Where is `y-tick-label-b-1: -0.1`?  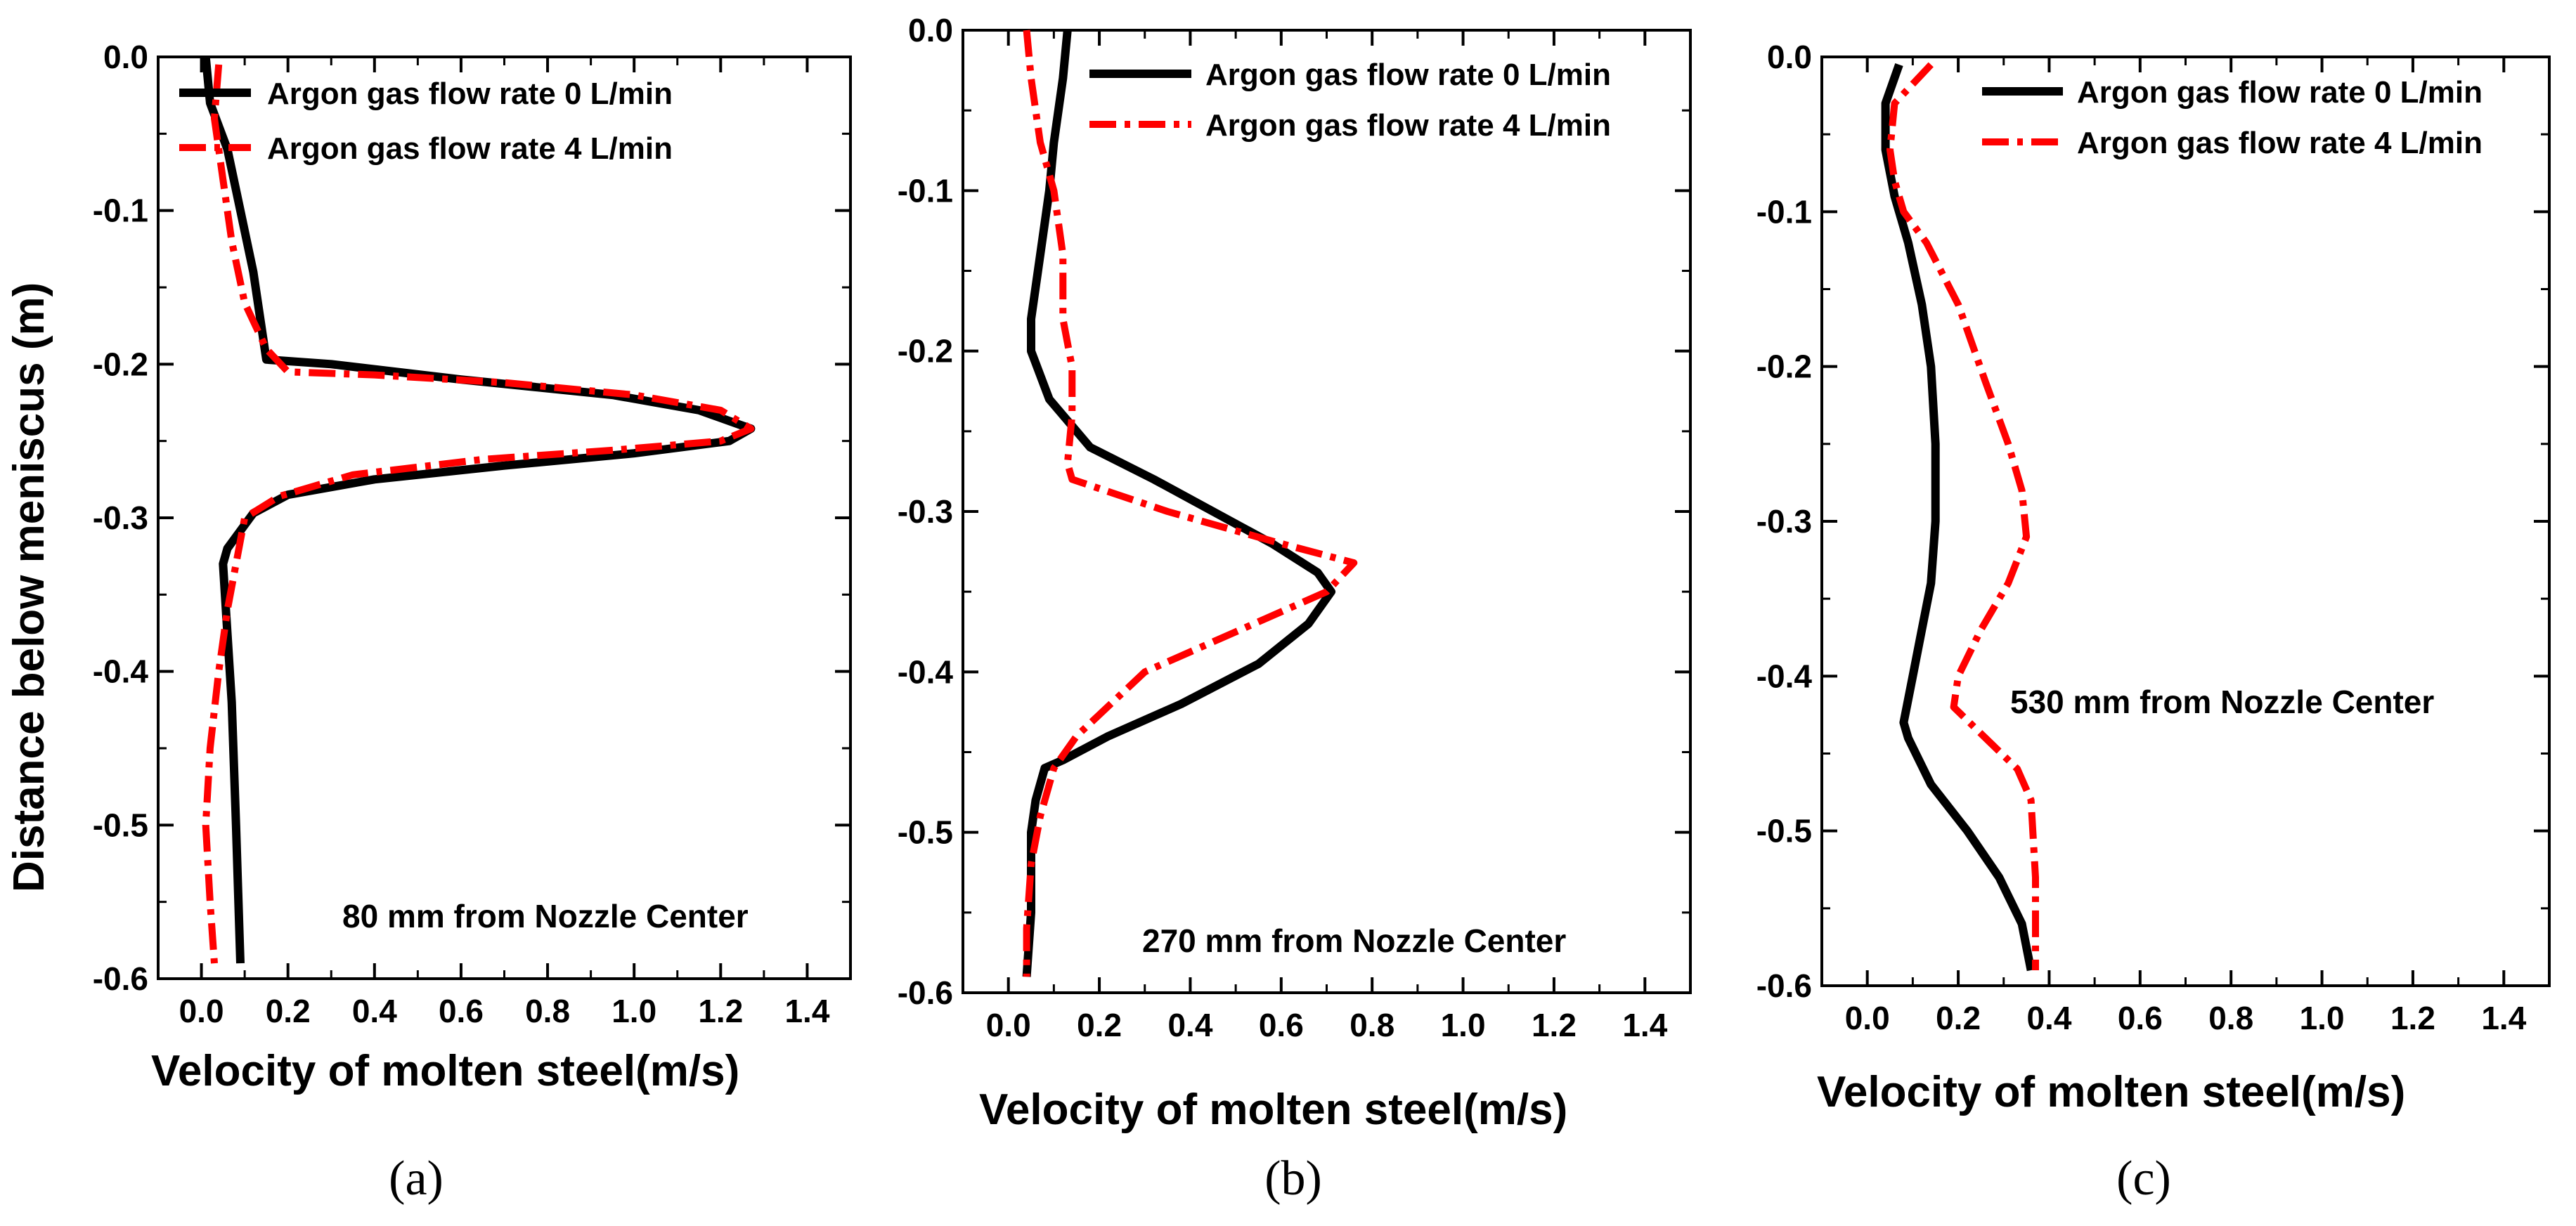 y-tick-label-b-1: -0.1 is located at coordinates (926, 190).